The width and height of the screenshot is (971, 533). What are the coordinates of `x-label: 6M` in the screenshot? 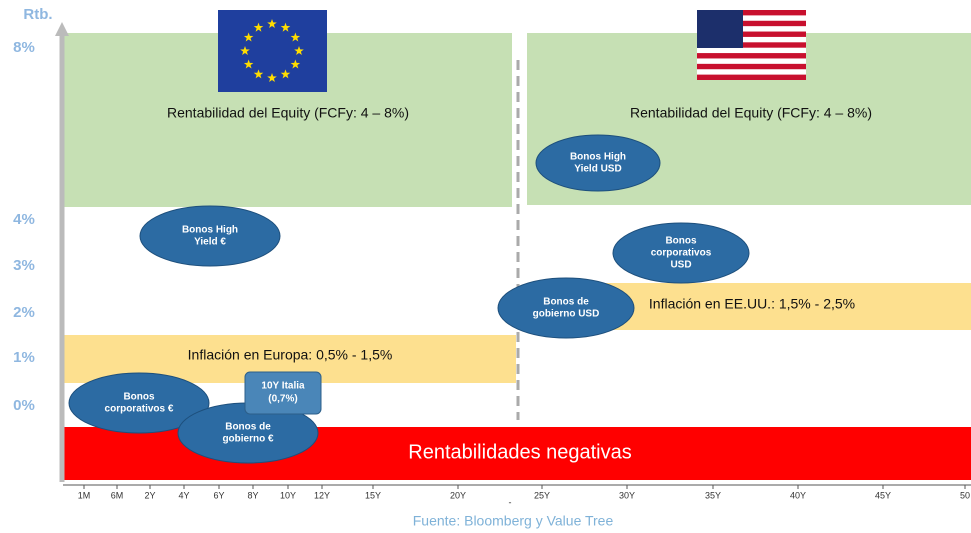 It's located at (117, 495).